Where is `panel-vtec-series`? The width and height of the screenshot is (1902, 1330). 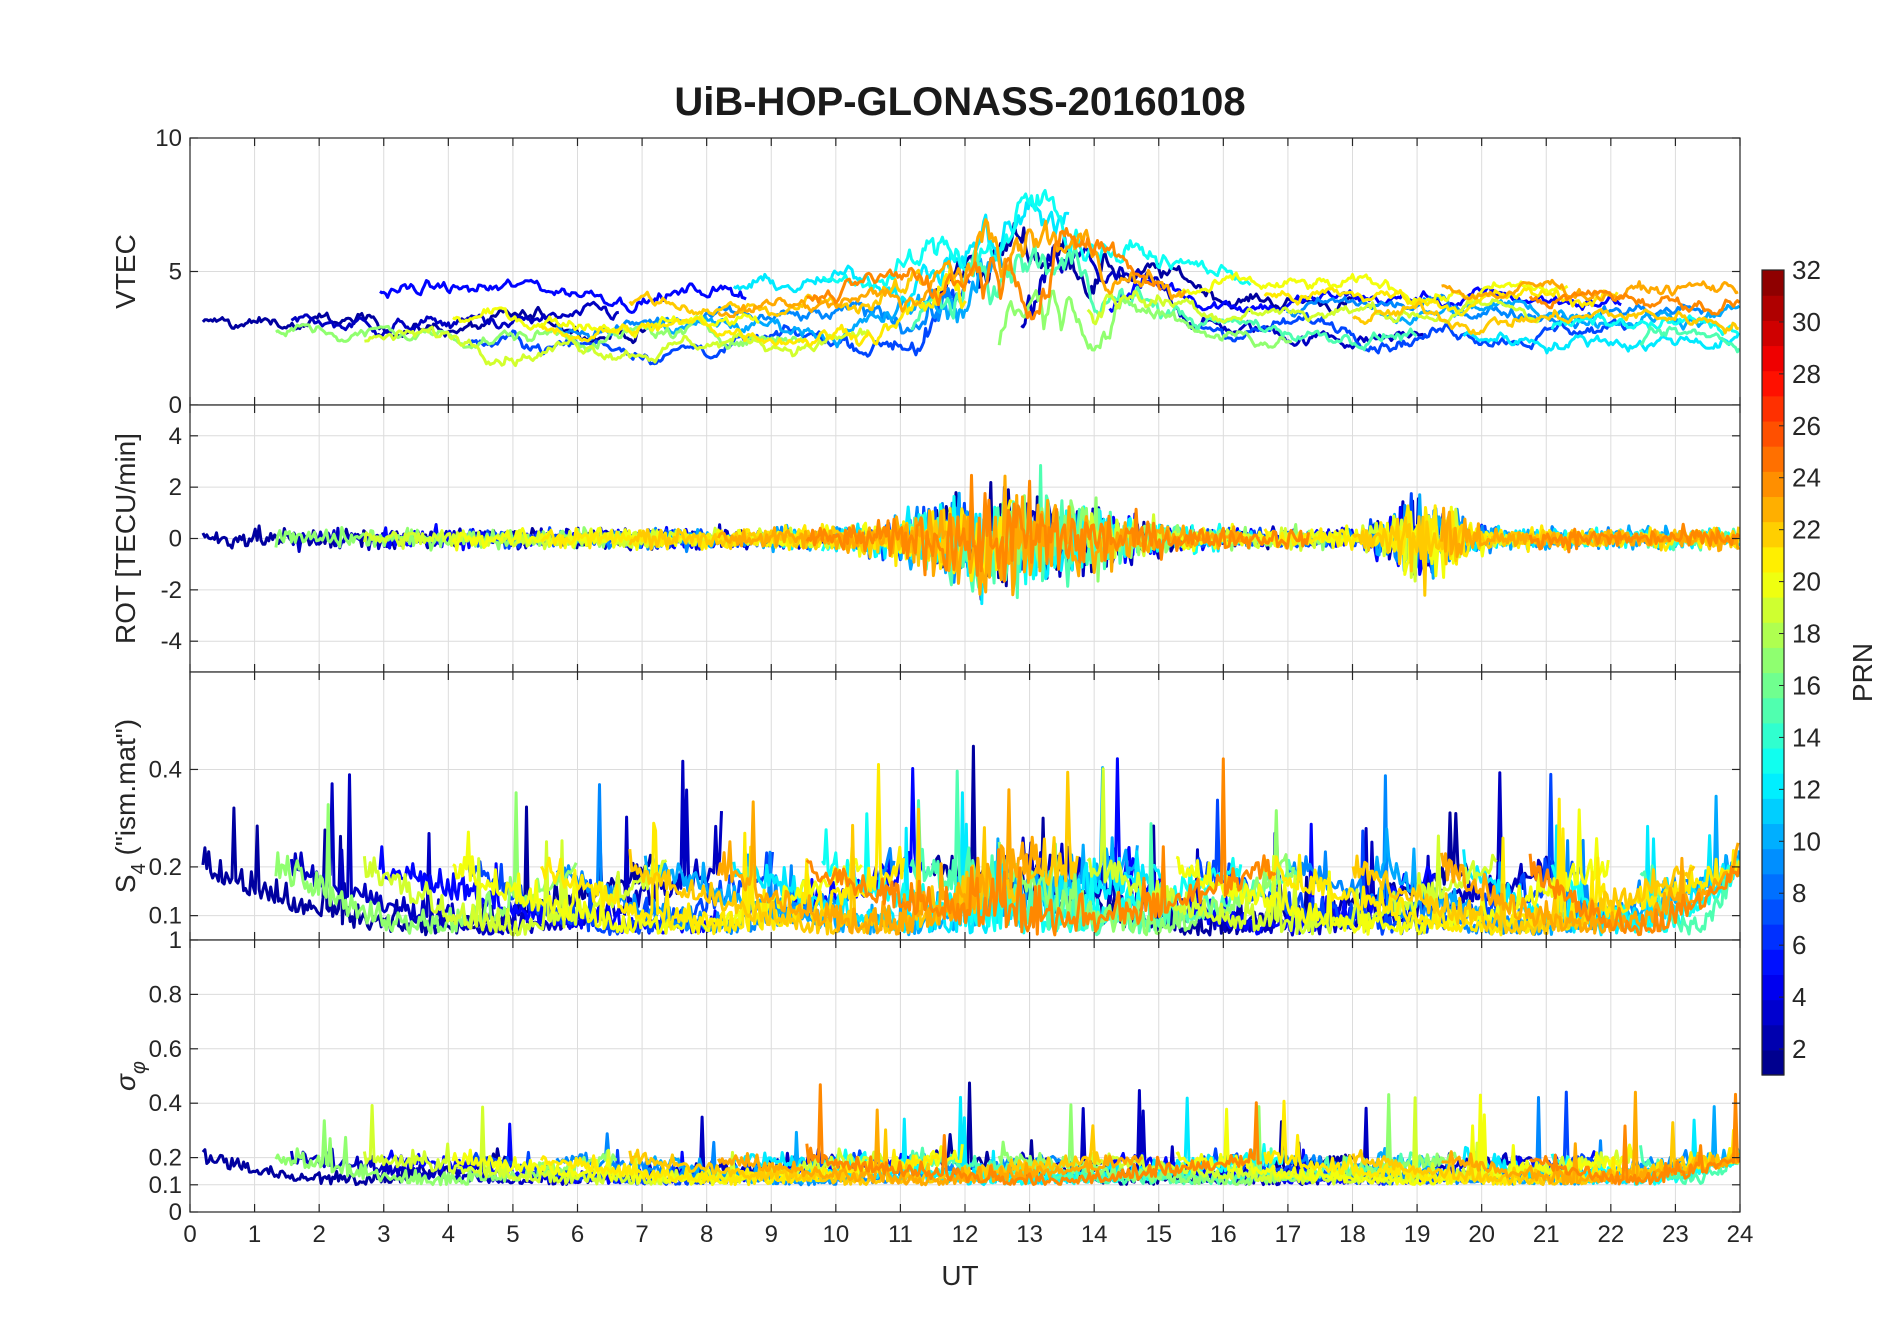
panel-vtec-series is located at coordinates (970, 278).